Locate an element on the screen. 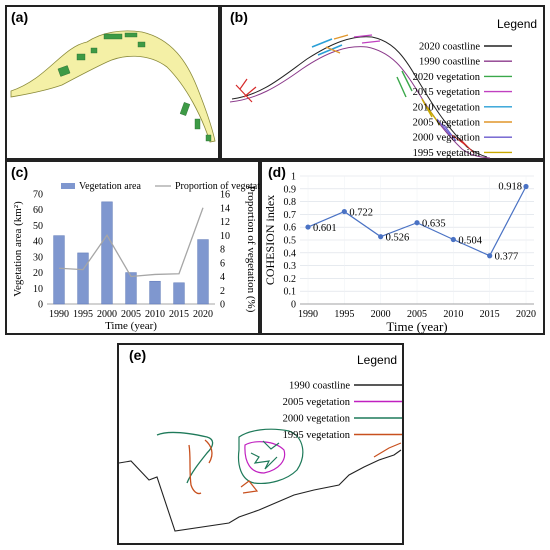 The width and height of the screenshot is (550, 550). y2-axis-title: Proportion of vegetation (%) is located at coordinates (251, 249).